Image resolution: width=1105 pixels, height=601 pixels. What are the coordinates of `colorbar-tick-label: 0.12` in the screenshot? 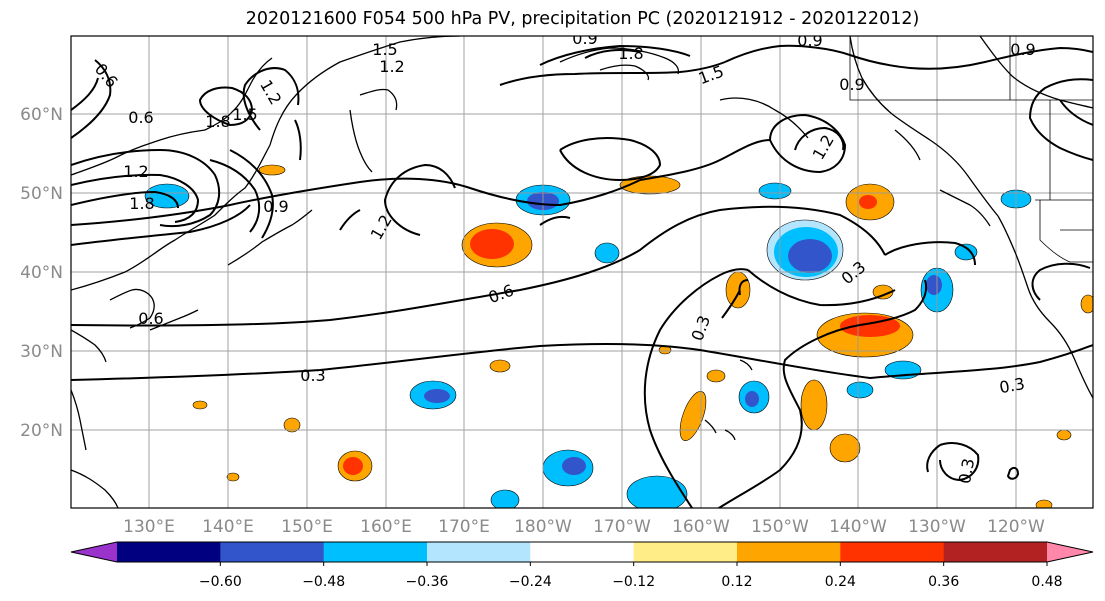 It's located at (736, 582).